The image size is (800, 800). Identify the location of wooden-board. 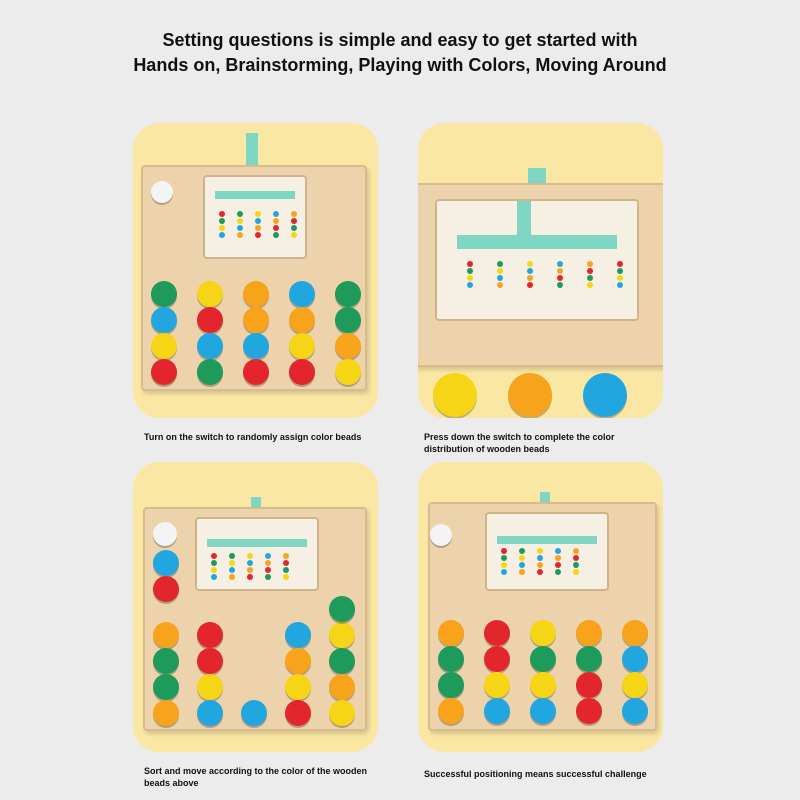
(540, 275).